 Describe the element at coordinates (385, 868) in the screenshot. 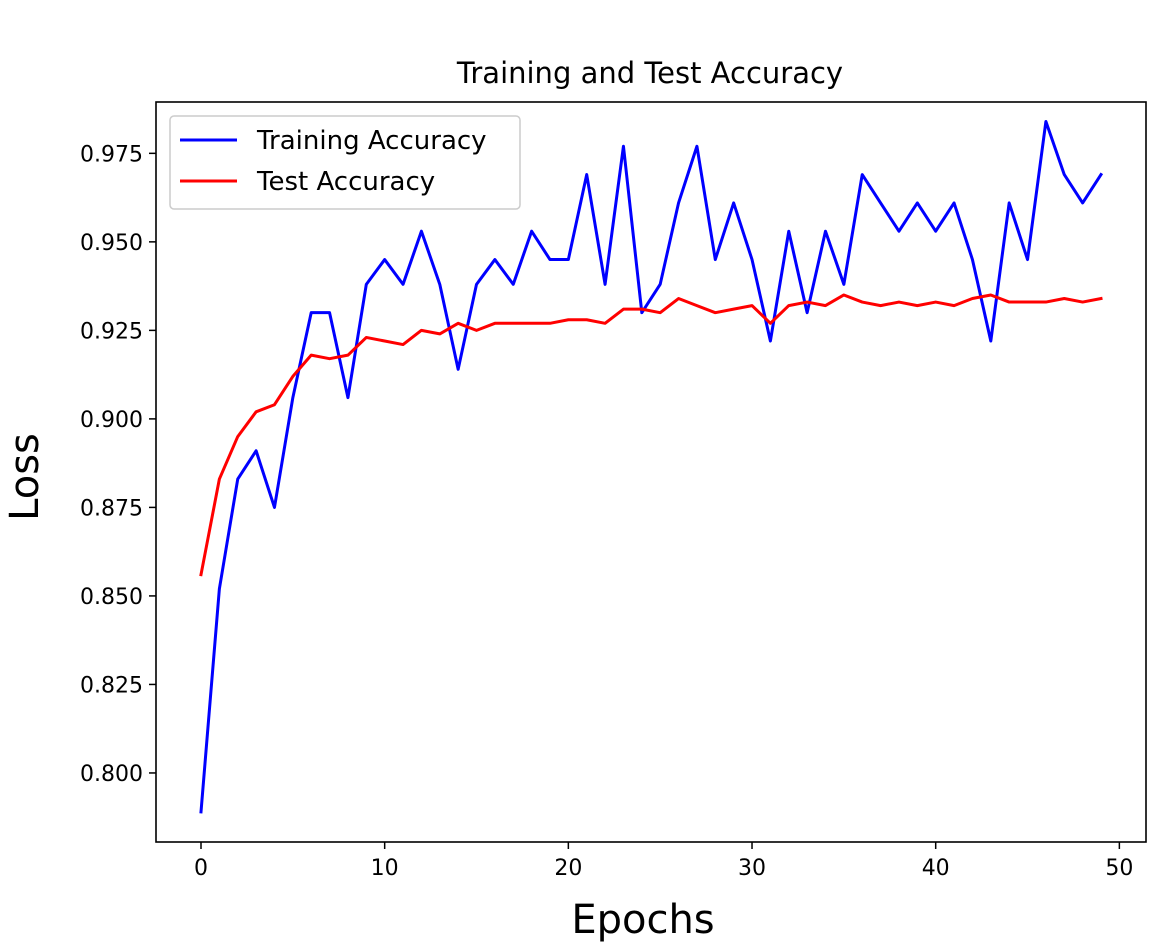

I see `x-tick-label: 10` at that location.